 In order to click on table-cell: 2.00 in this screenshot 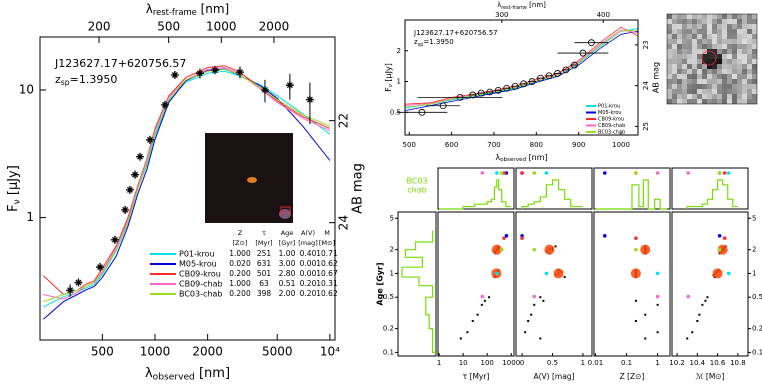, I will do `click(287, 293)`.